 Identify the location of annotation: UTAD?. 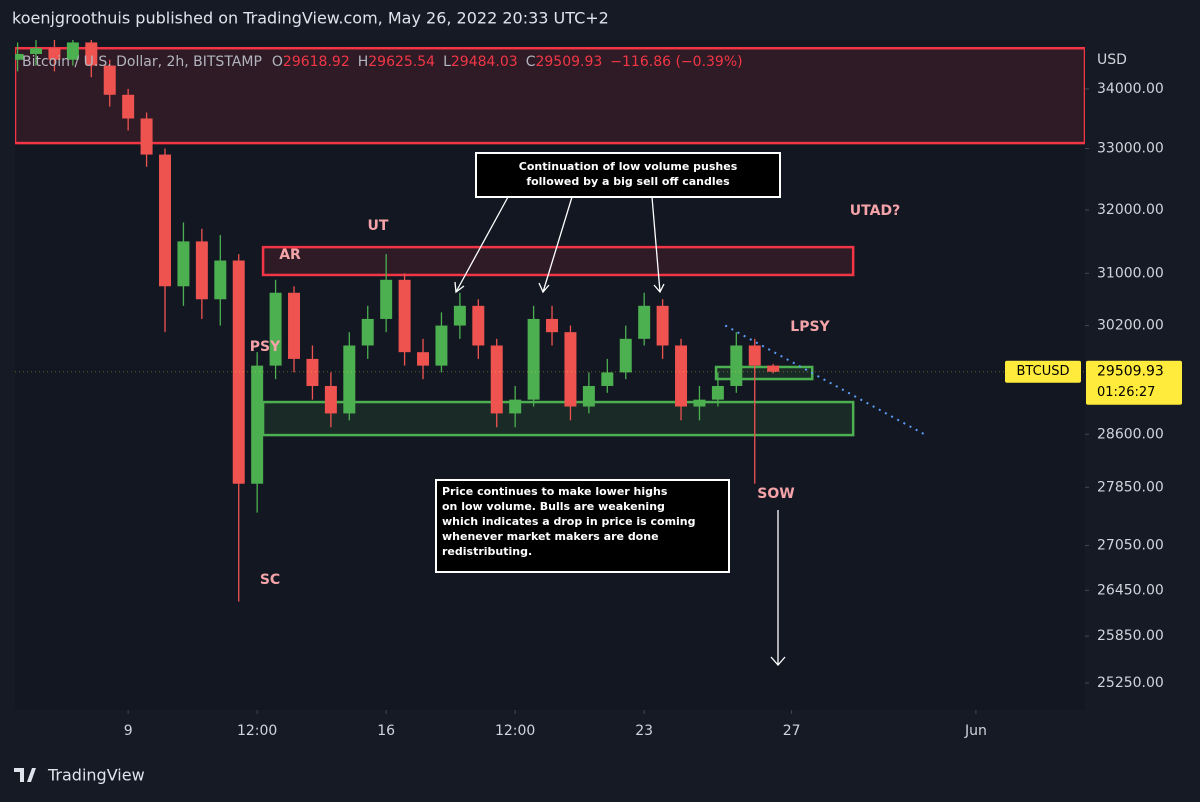
(875, 211).